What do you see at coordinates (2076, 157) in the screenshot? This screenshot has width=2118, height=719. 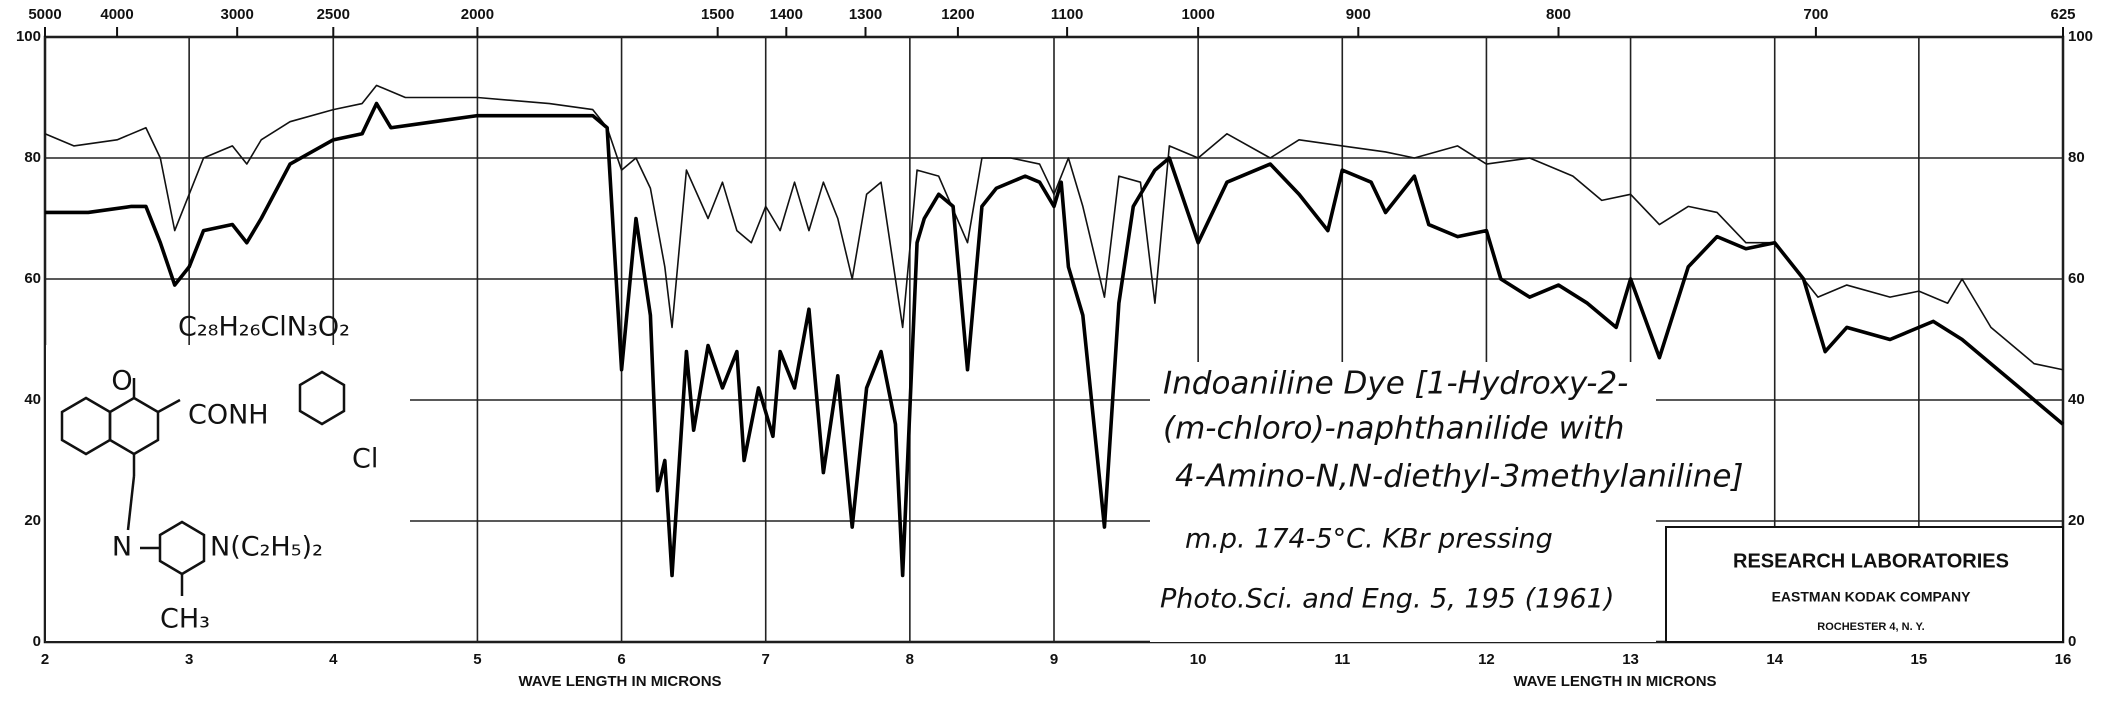 I see `y-tick-label-right: 80` at bounding box center [2076, 157].